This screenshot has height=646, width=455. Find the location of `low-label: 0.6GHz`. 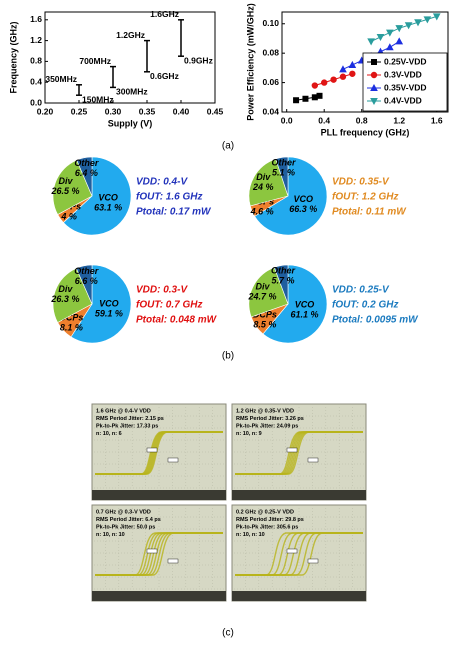

low-label: 0.6GHz is located at coordinates (164, 76).